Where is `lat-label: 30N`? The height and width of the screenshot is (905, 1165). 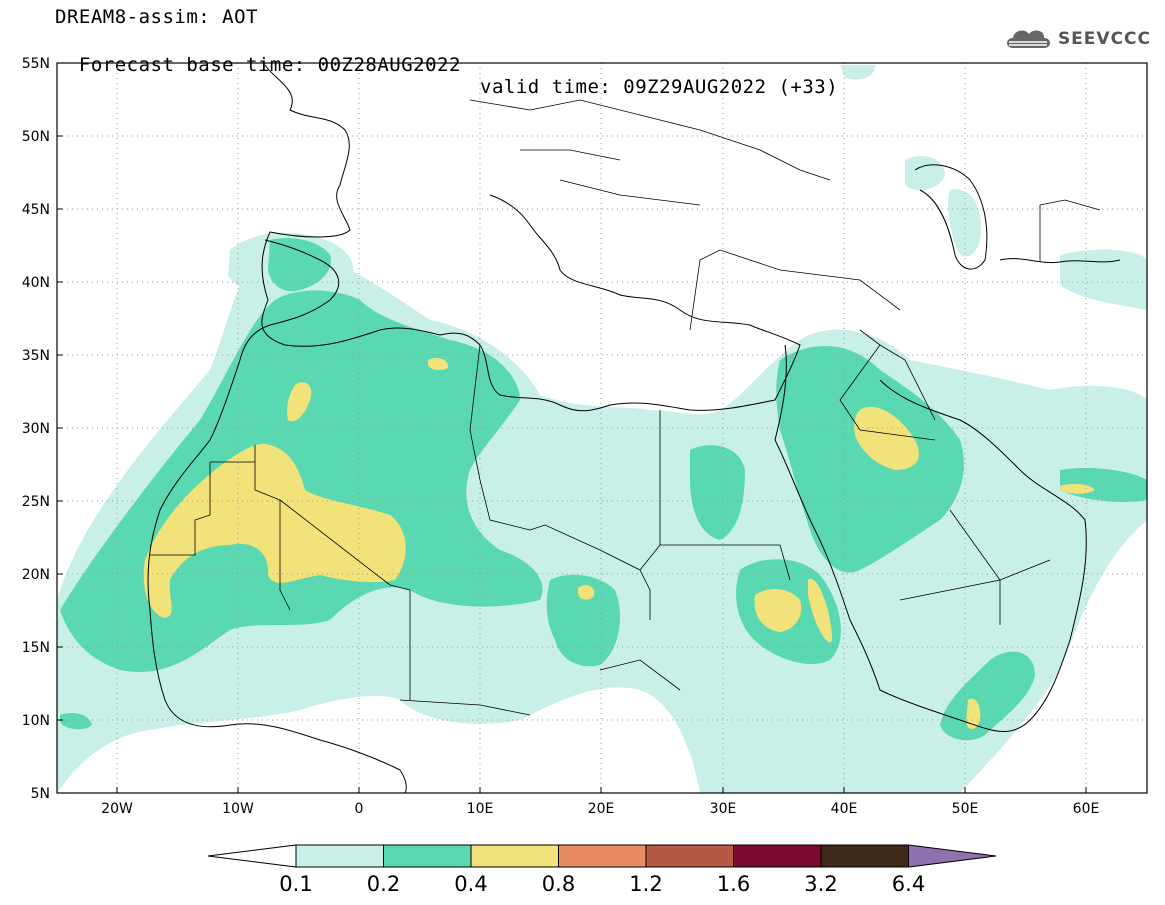 lat-label: 30N is located at coordinates (36, 429).